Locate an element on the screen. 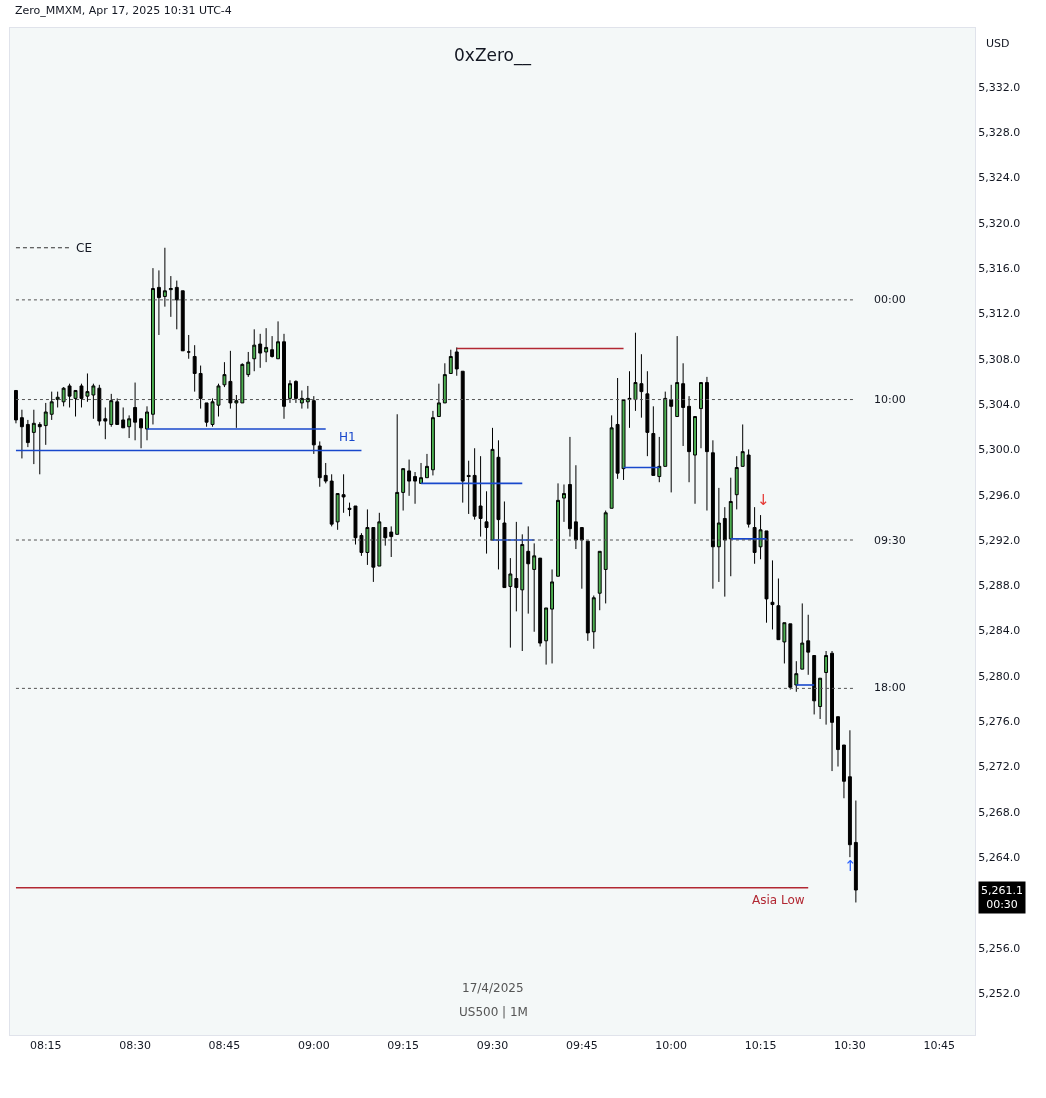  annotation: Asia Low is located at coordinates (778, 900).